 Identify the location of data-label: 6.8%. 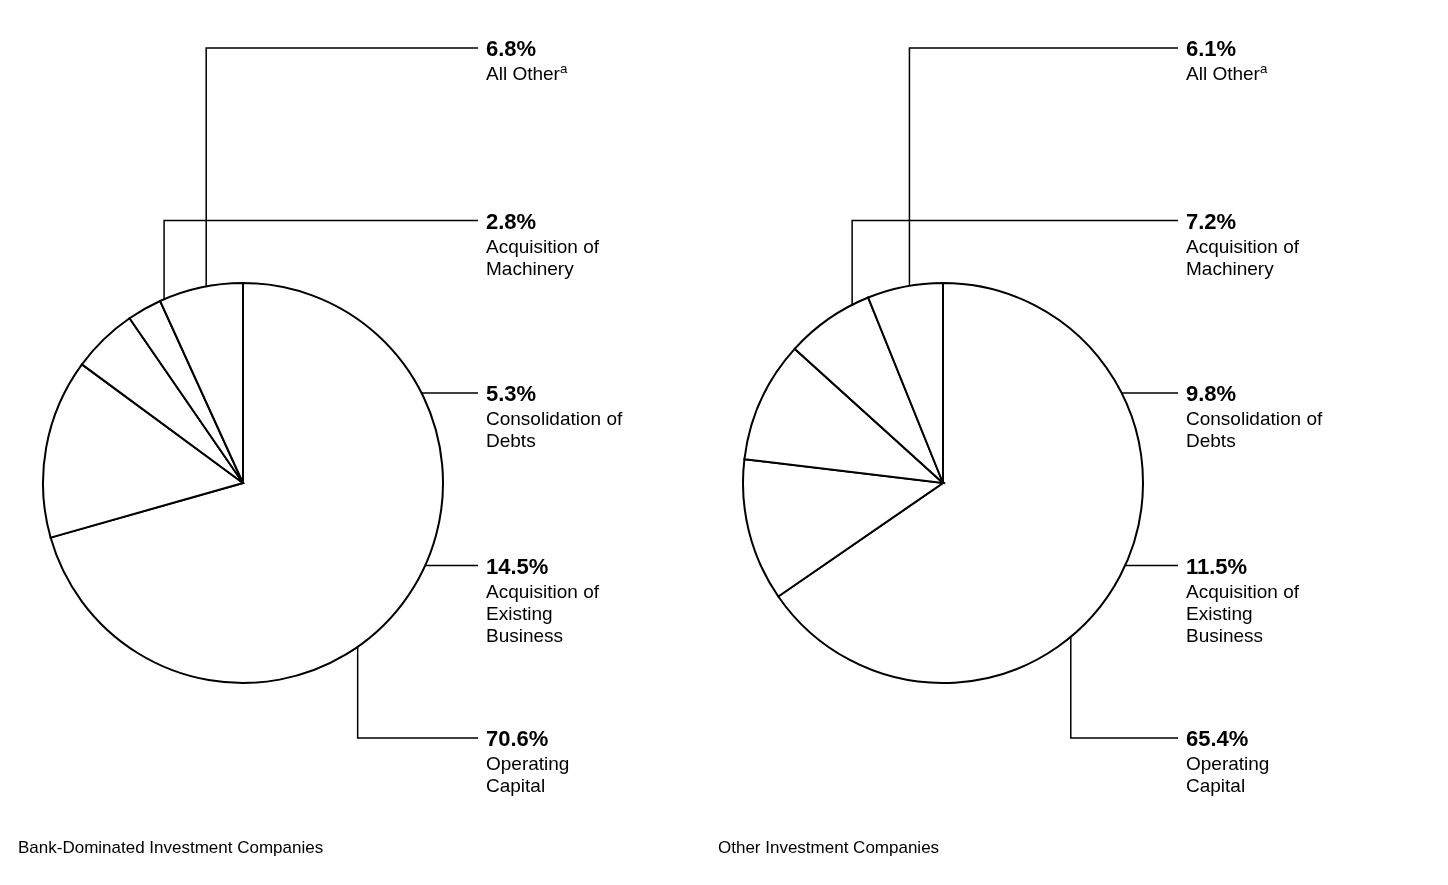
(511, 48).